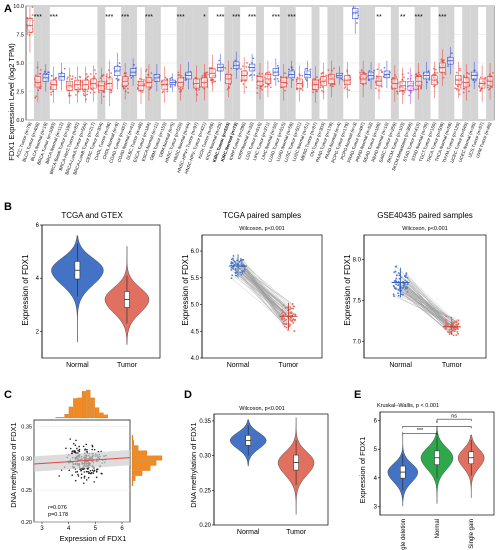  Describe the element at coordinates (8, 9) in the screenshot. I see `panel-label-a: A` at that location.